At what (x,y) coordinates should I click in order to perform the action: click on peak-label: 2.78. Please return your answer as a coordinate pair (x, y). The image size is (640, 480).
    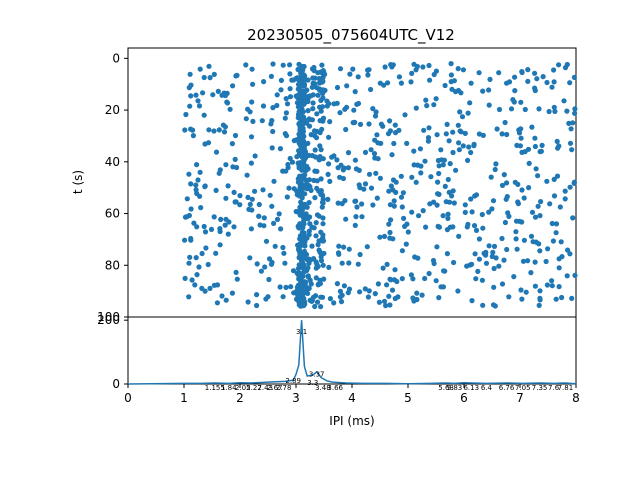
    Looking at the image, I should click on (284, 388).